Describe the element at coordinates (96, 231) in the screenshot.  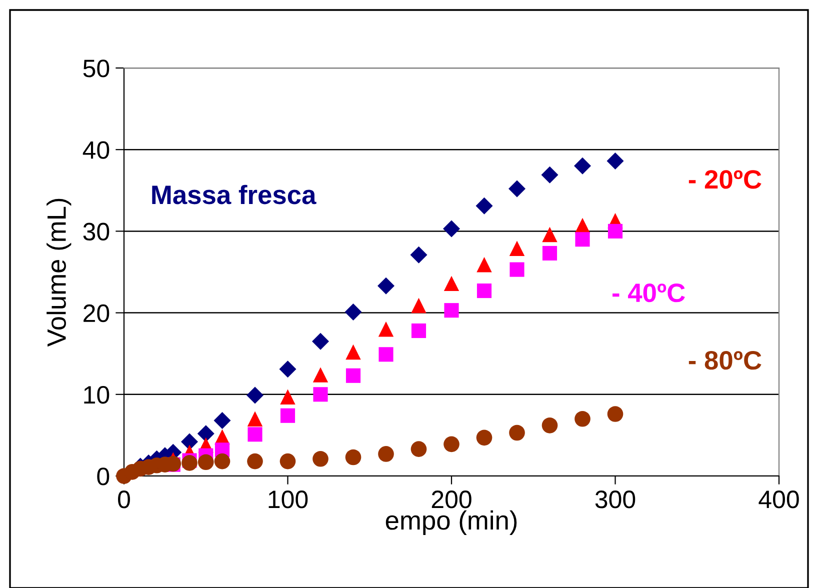
I see `y-tick-label: 30` at that location.